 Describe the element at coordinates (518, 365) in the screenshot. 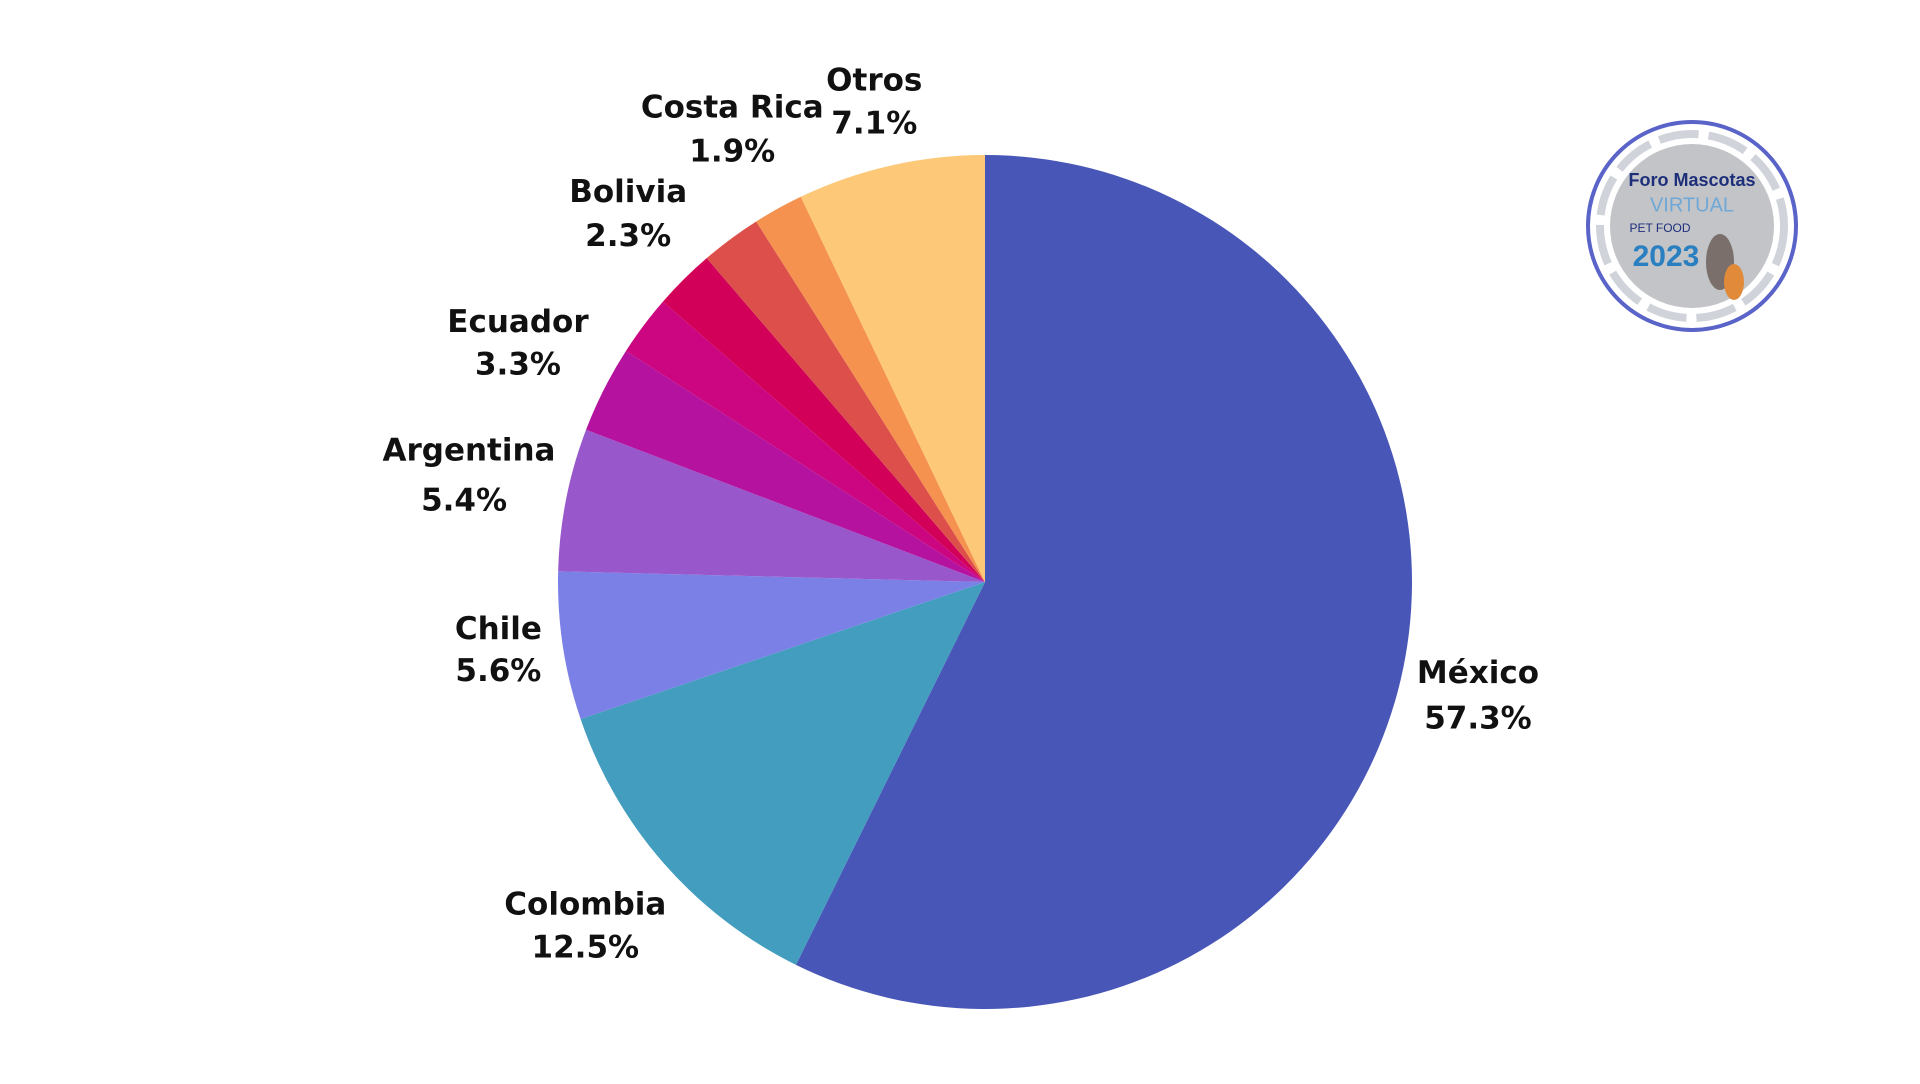

I see `value-label: 3.3%` at that location.